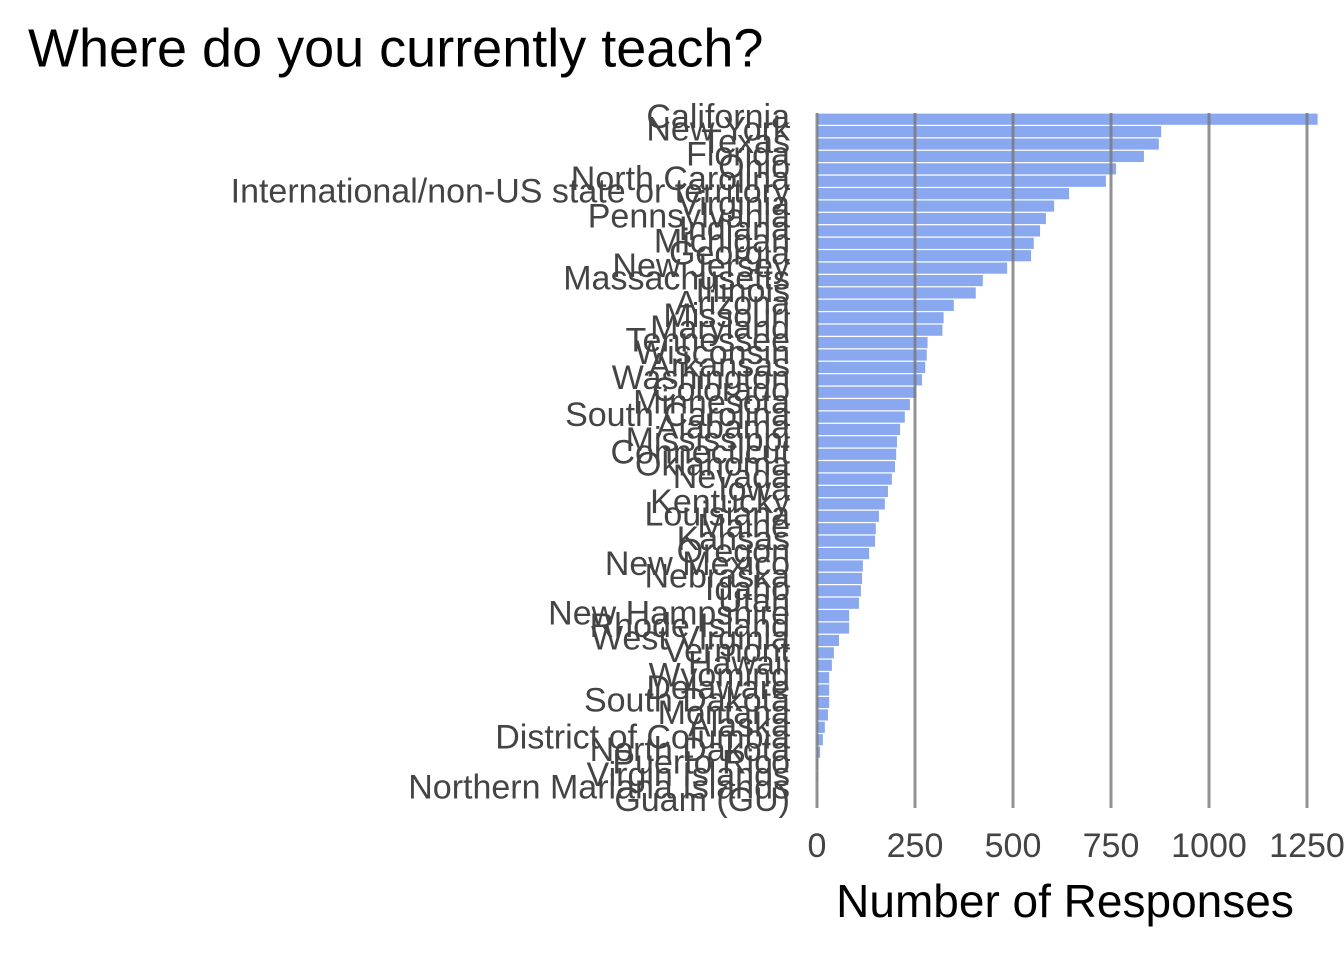  I want to click on y-tick-label: Wisconsin, so click(712, 353).